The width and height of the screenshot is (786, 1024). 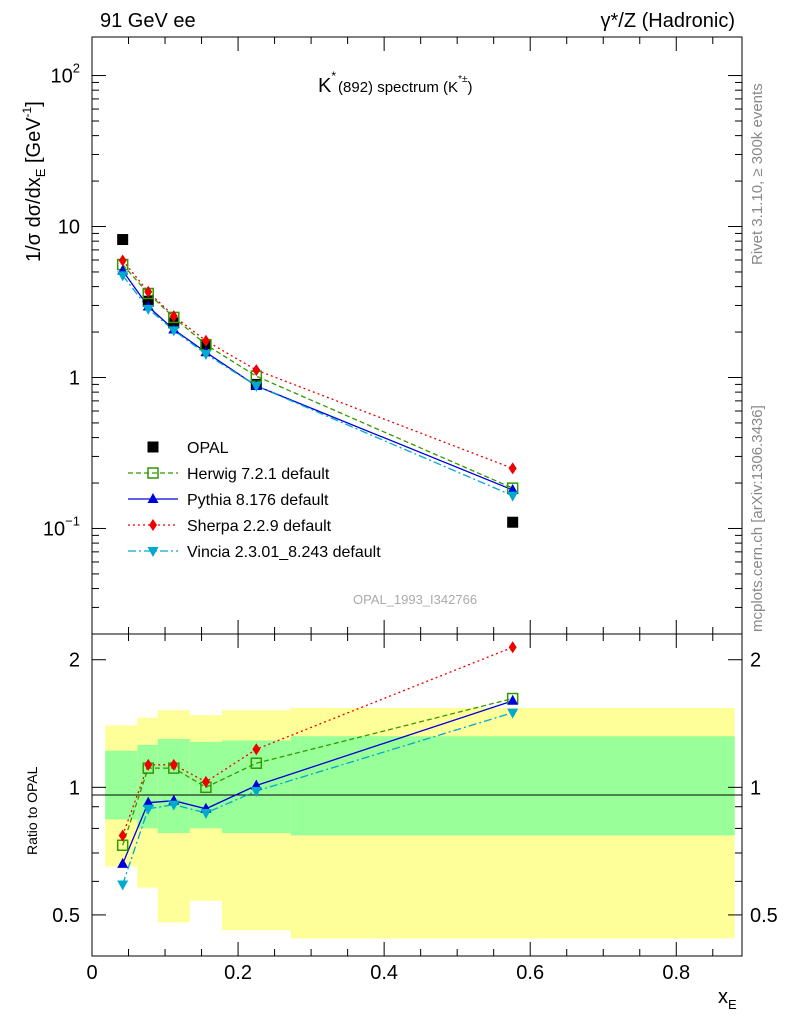 I want to click on main-point-pythia-8-176-default, so click(x=513, y=488).